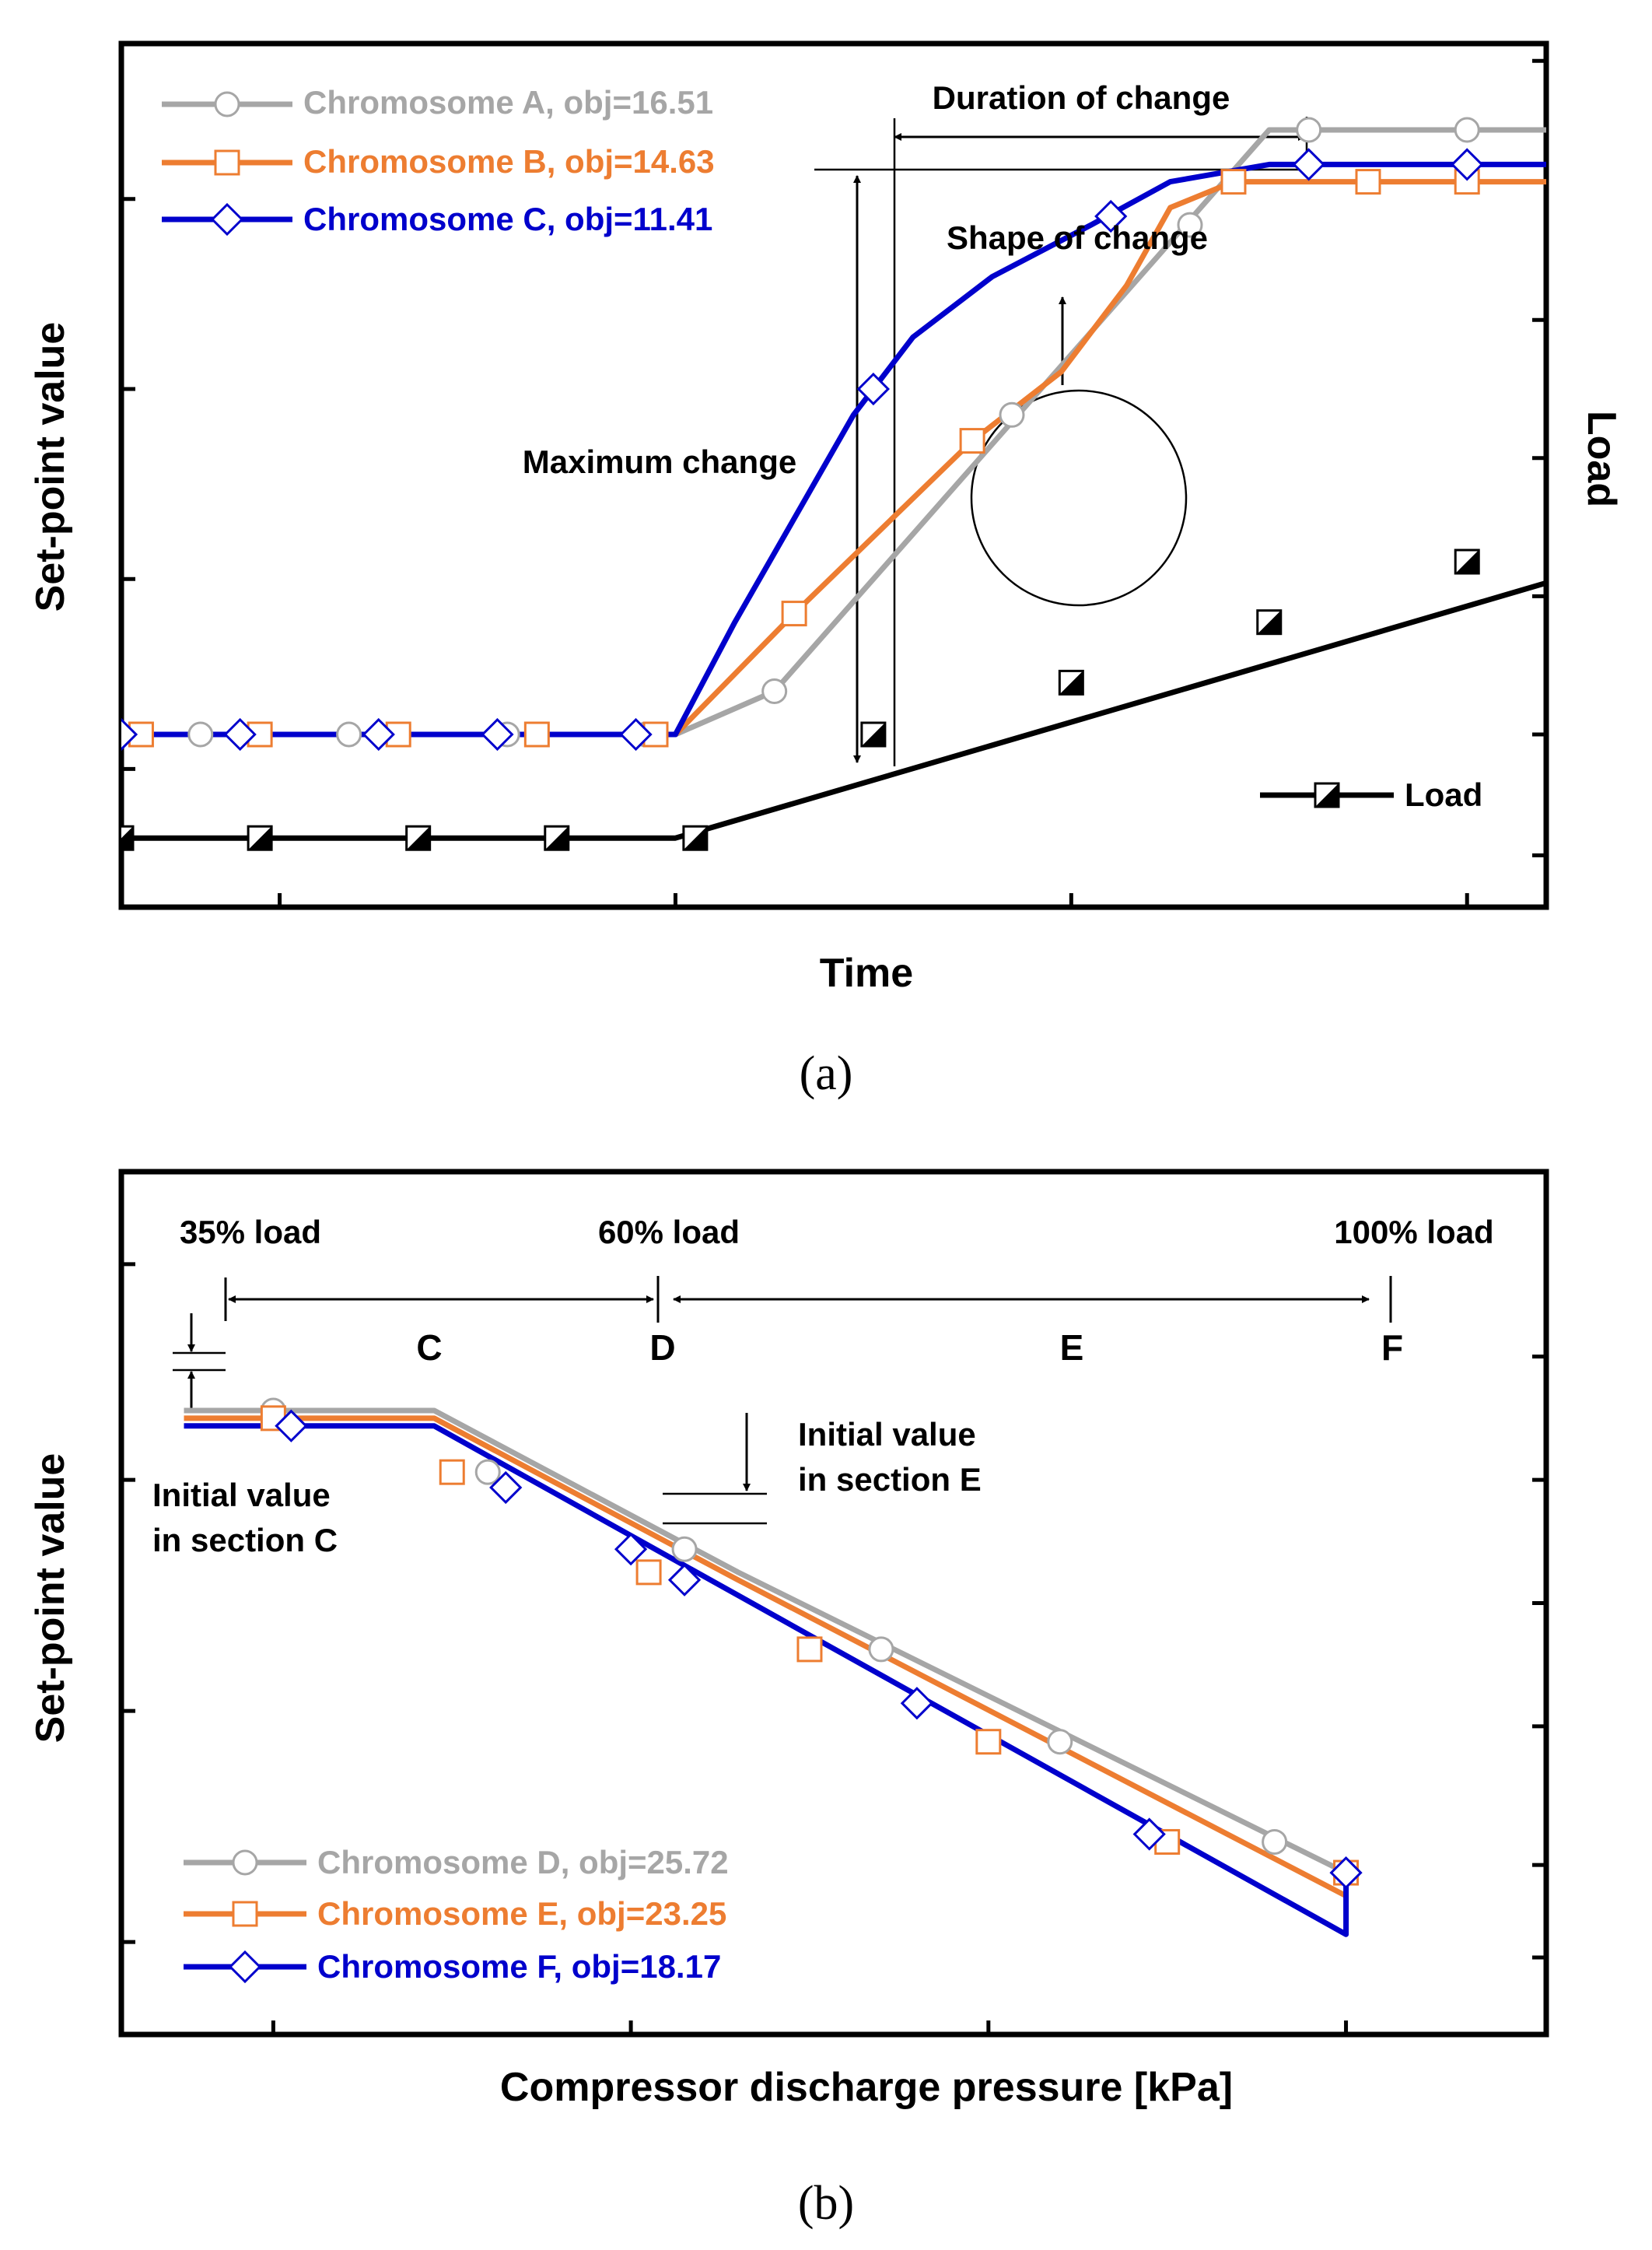 This screenshot has width=1652, height=2250. Describe the element at coordinates (890, 1480) in the screenshot. I see `annotation-initial-e-line2: in section E` at that location.